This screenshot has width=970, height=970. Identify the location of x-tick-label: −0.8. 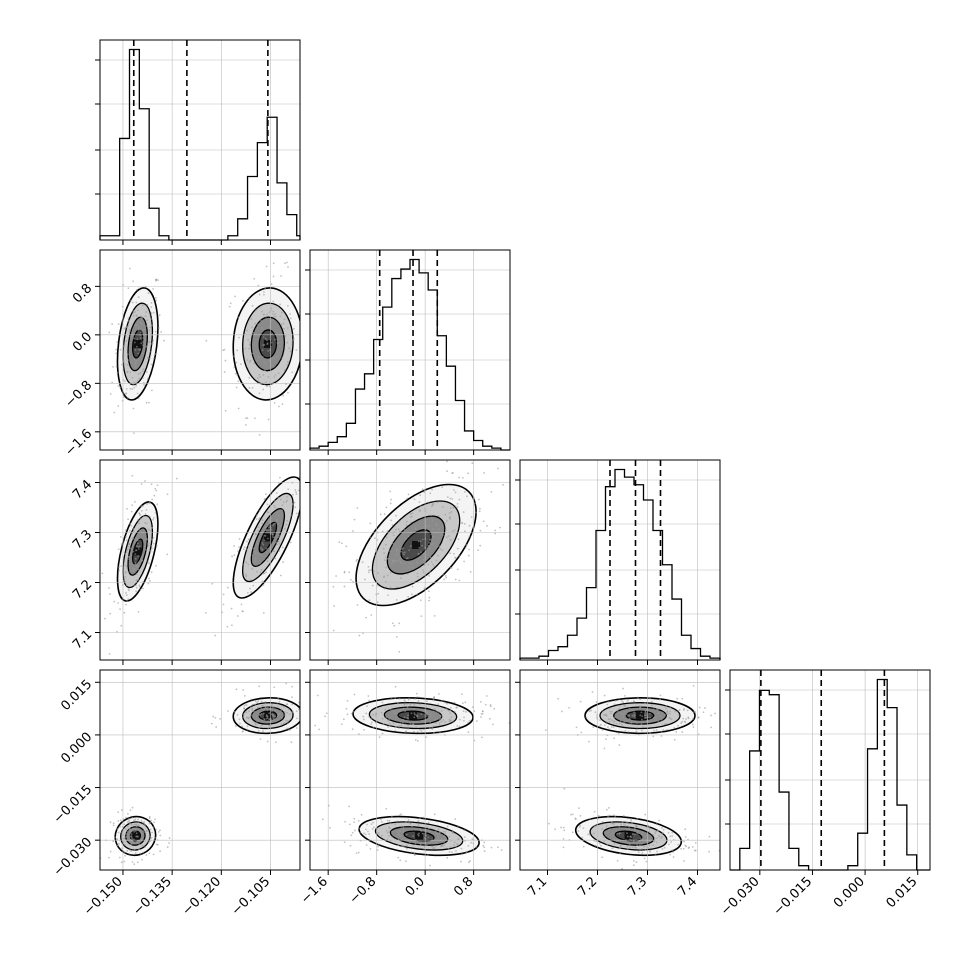
(363, 890).